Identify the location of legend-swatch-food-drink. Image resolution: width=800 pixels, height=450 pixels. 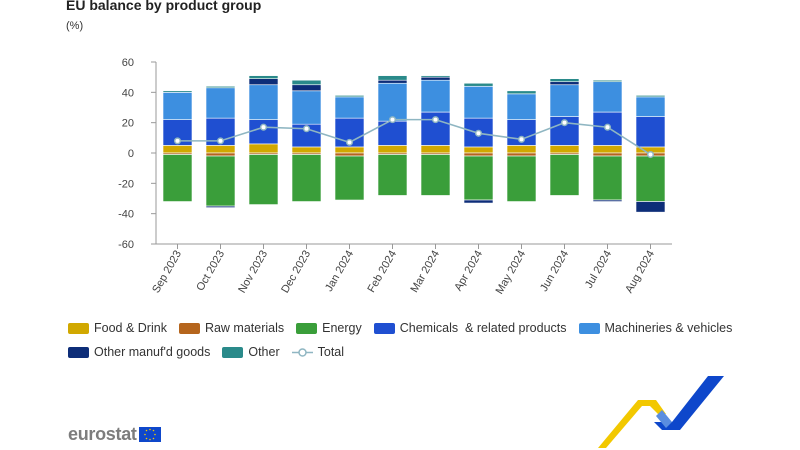
(78, 328).